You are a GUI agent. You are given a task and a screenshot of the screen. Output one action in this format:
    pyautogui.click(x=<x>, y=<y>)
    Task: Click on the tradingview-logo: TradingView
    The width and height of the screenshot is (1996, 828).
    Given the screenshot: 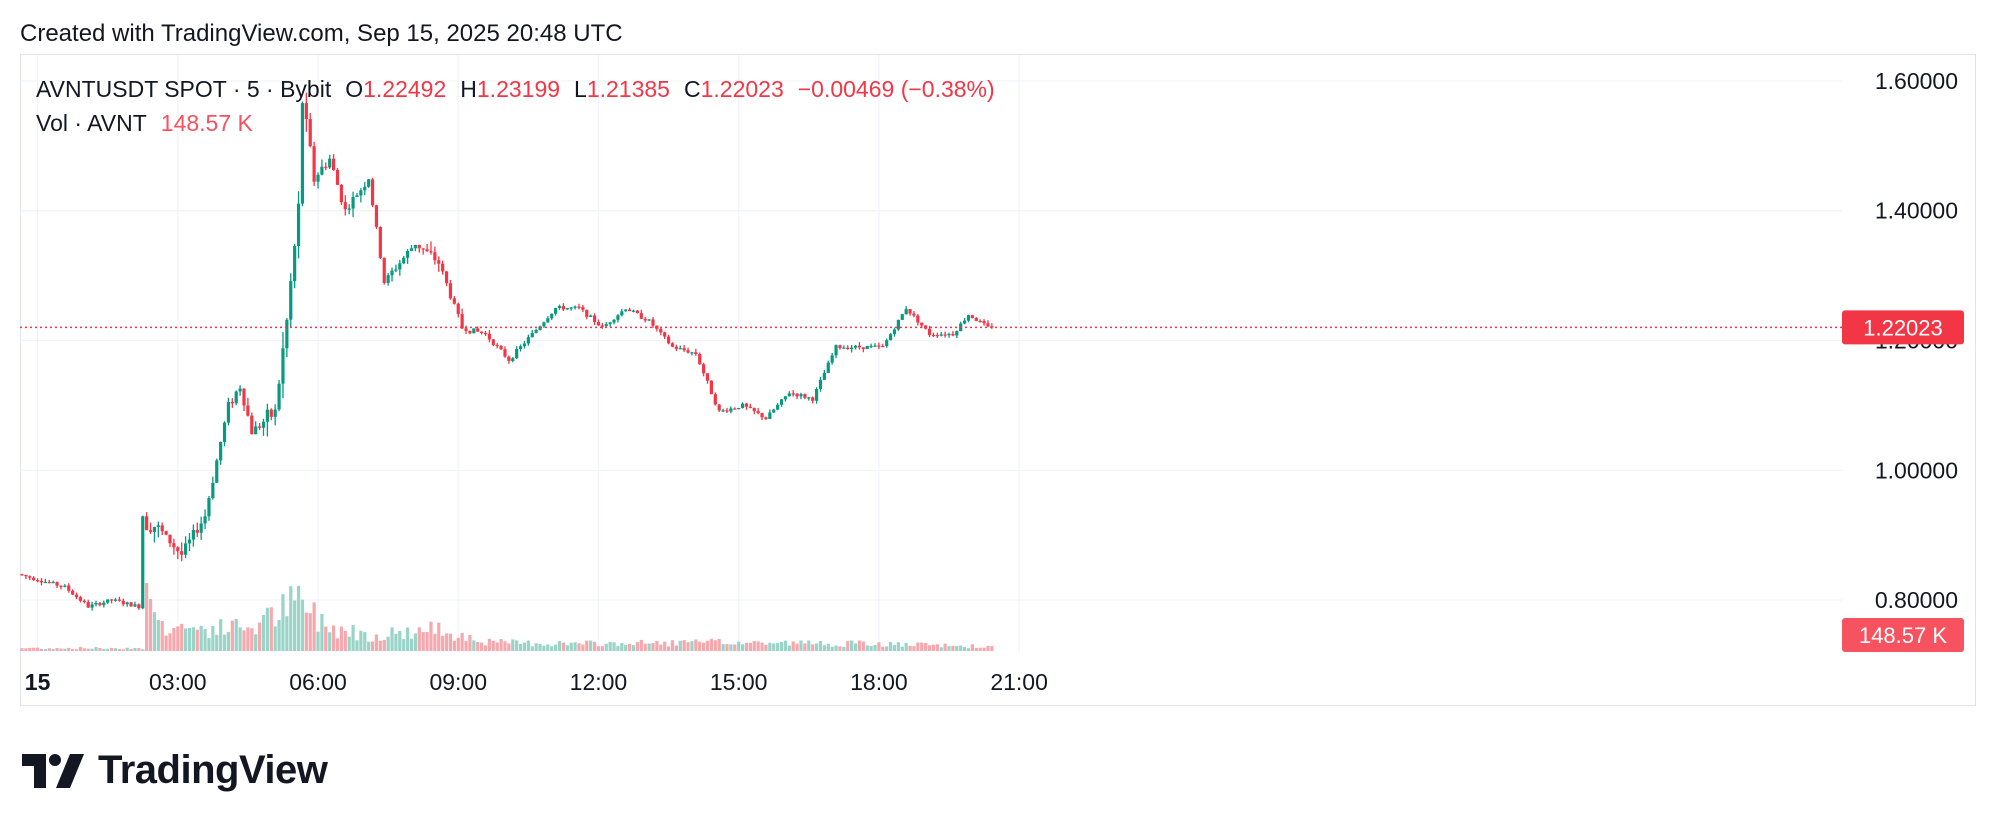 What is the action you would take?
    pyautogui.click(x=175, y=770)
    